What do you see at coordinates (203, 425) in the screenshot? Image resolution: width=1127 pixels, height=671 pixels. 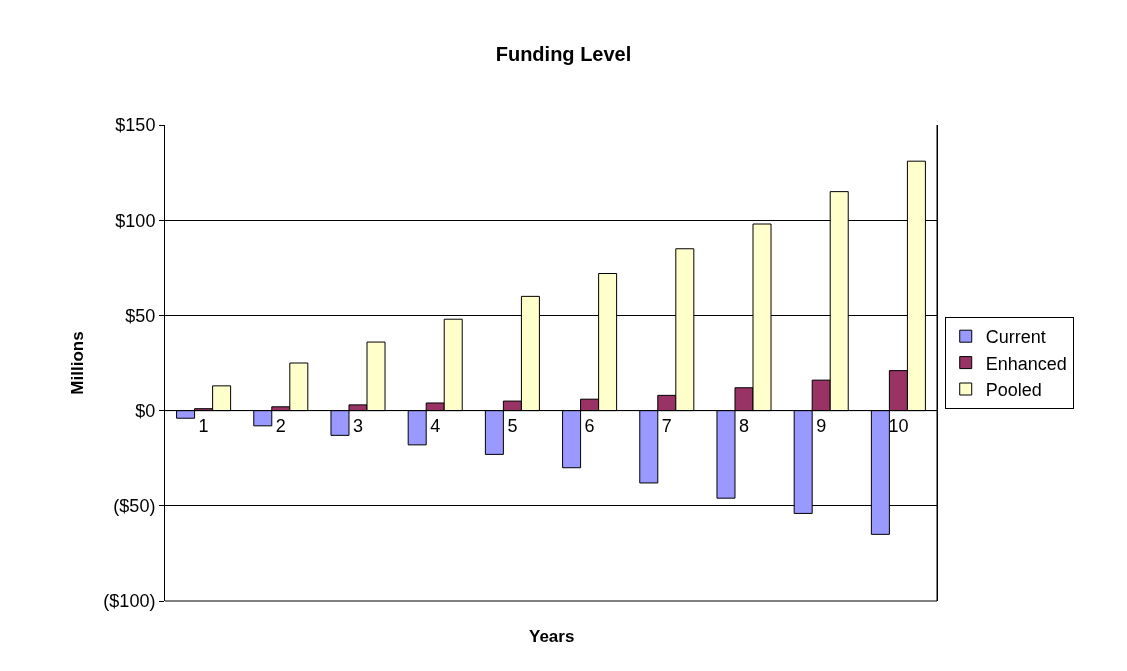 I see `x-tick-label: 1` at bounding box center [203, 425].